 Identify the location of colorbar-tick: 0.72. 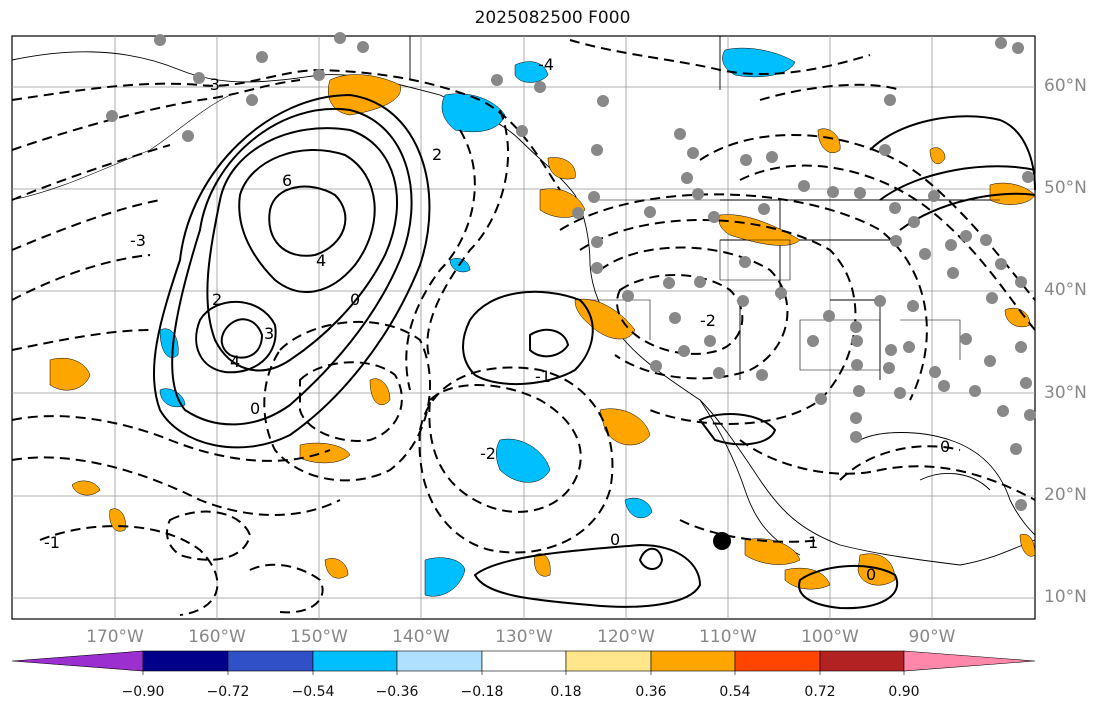
(820, 692).